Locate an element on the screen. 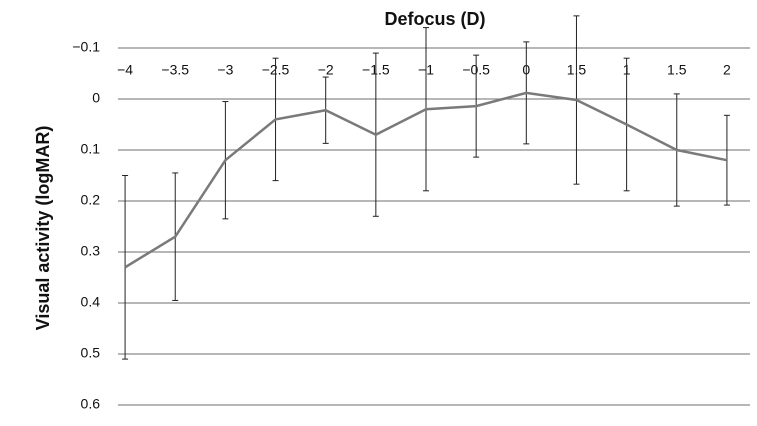 The width and height of the screenshot is (757, 426). x-tick-label: −4 is located at coordinates (125, 70).